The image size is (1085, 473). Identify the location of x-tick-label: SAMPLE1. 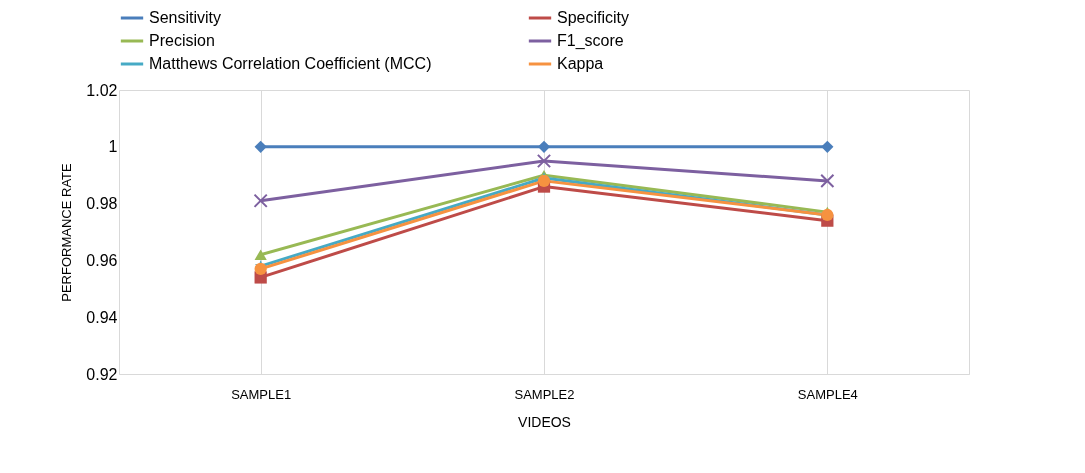
(261, 394).